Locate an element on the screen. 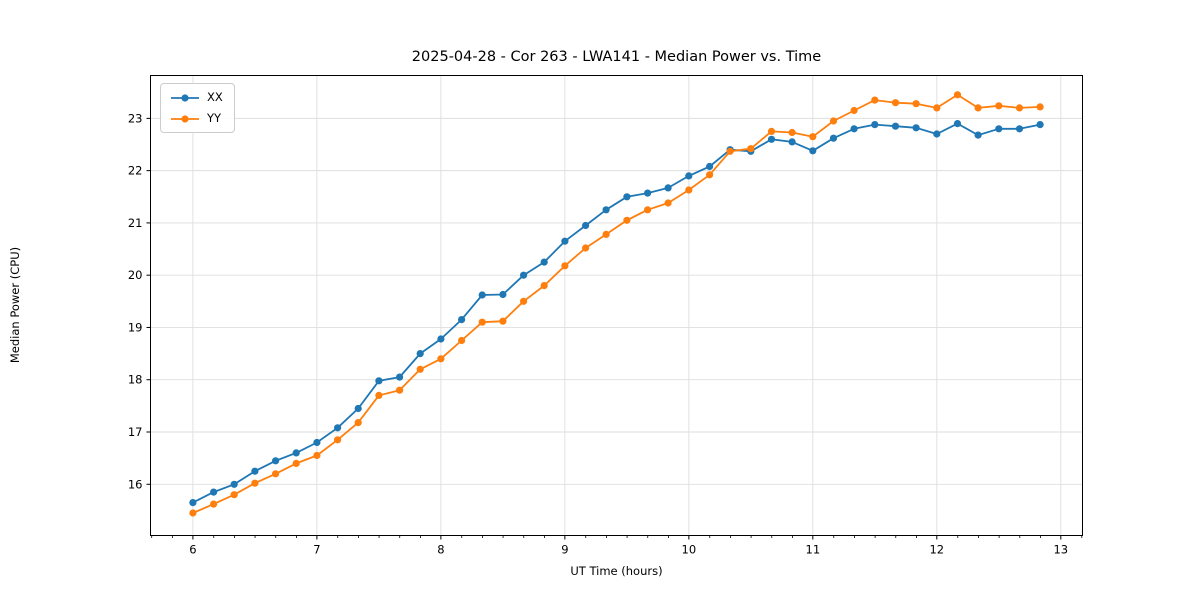  legend-item-yy: YY is located at coordinates (196, 118).